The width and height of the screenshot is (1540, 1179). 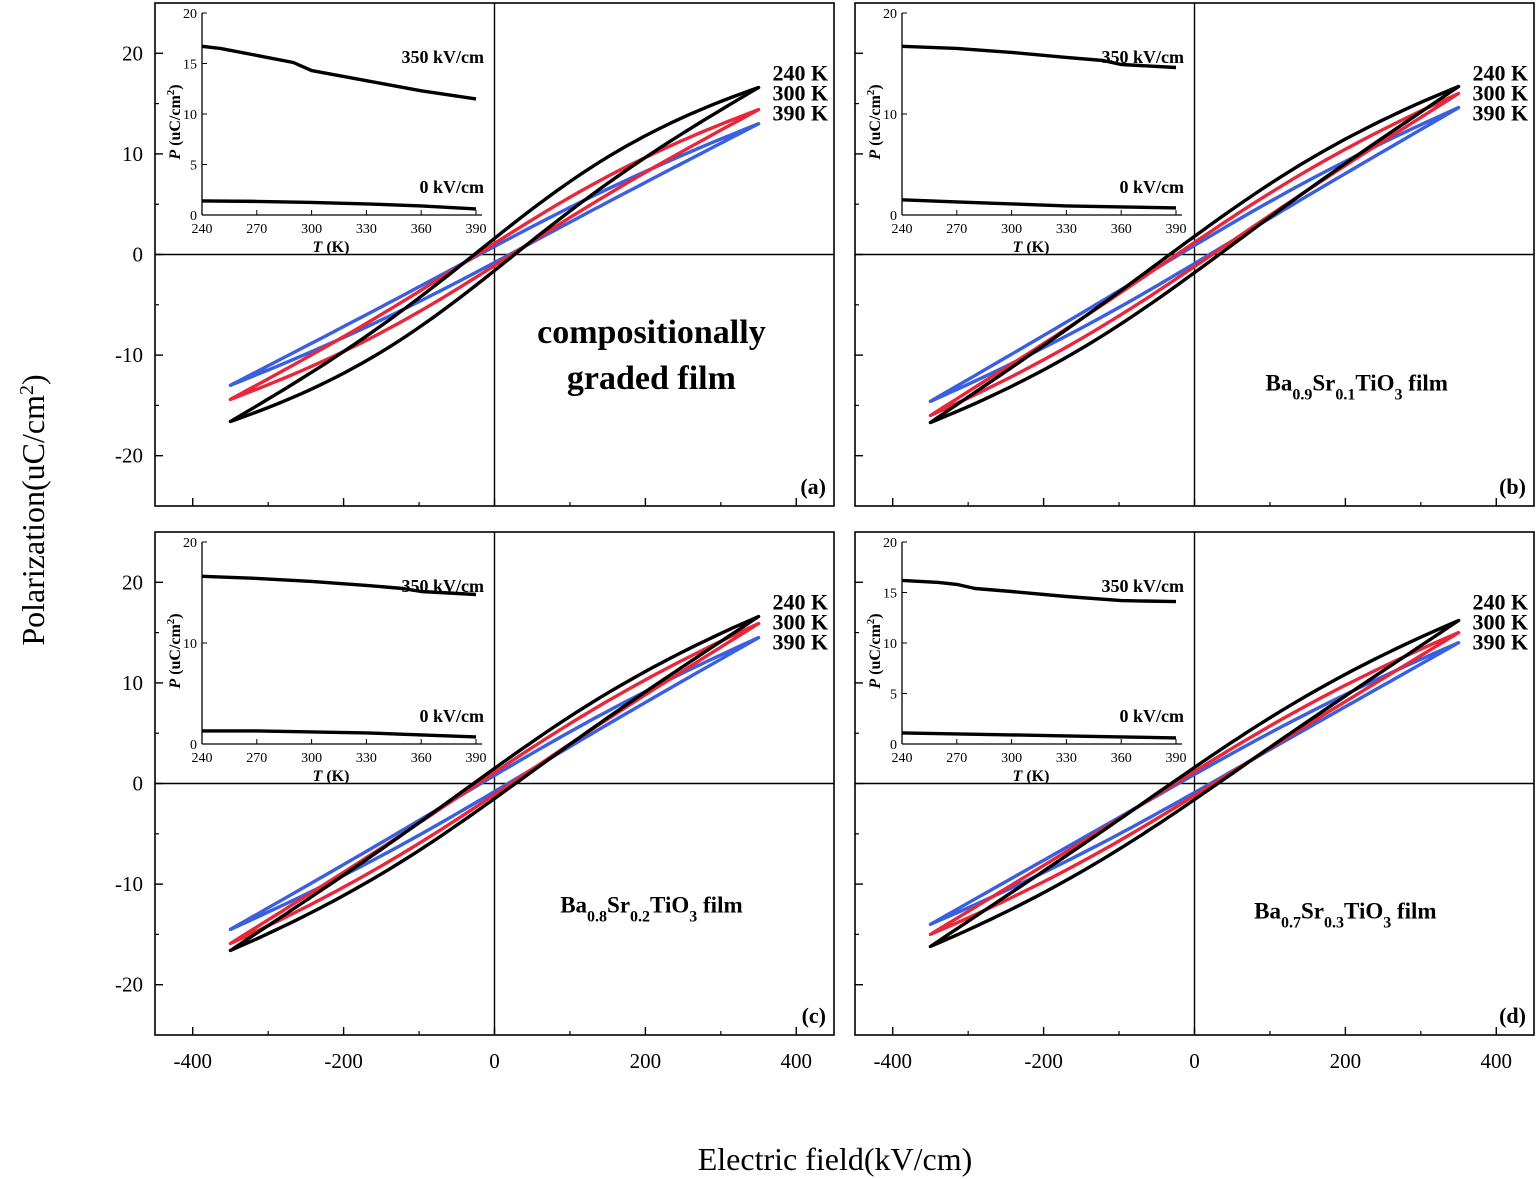 I want to click on inset-x-tick-label: 270, so click(x=956, y=229).